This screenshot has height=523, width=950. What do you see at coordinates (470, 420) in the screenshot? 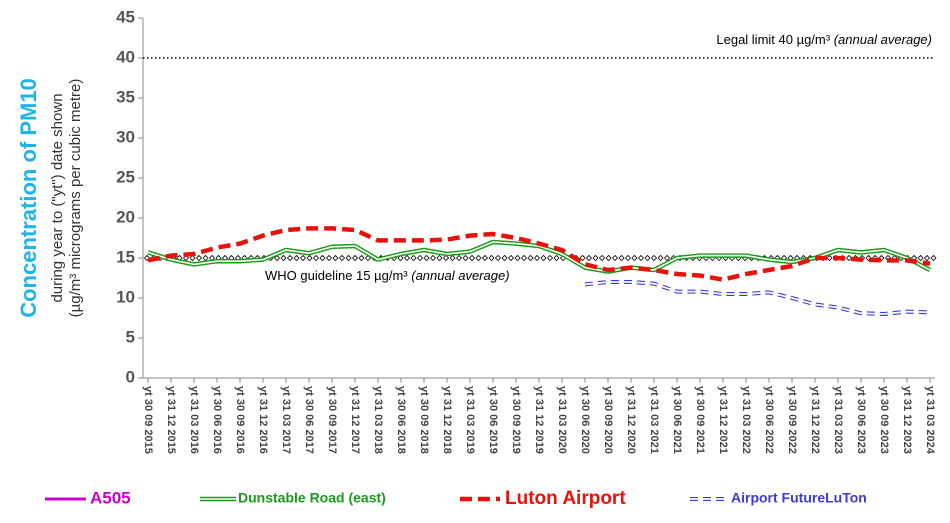
I see `x-tick-label: yt 31 03 2019` at bounding box center [470, 420].